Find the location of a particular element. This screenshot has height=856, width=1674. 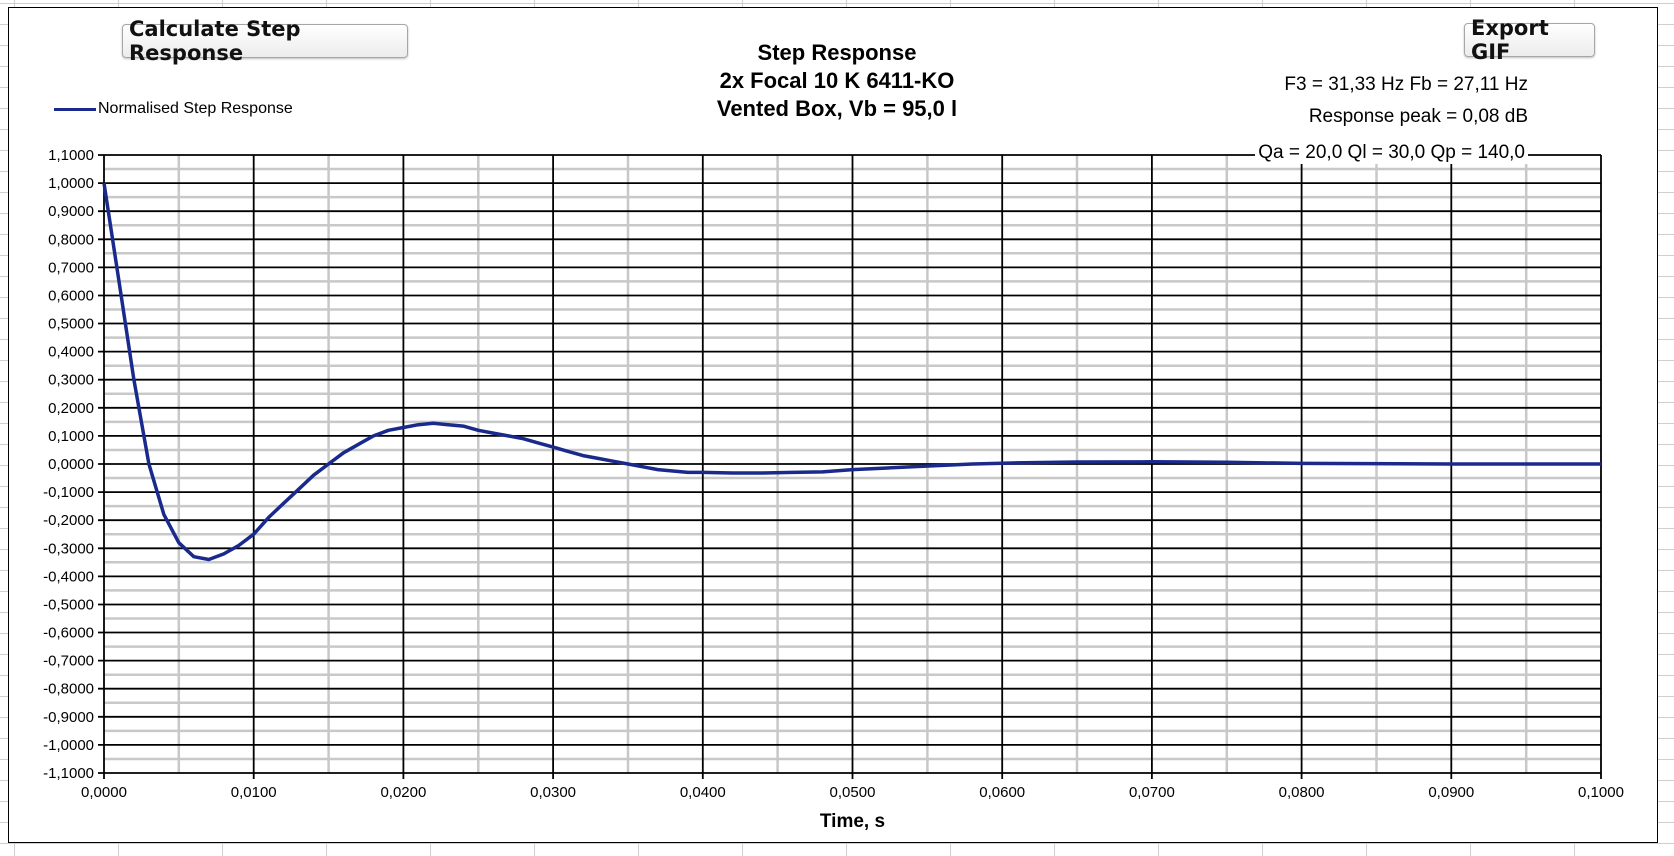

chart-title: Step Response is located at coordinates (837, 52).